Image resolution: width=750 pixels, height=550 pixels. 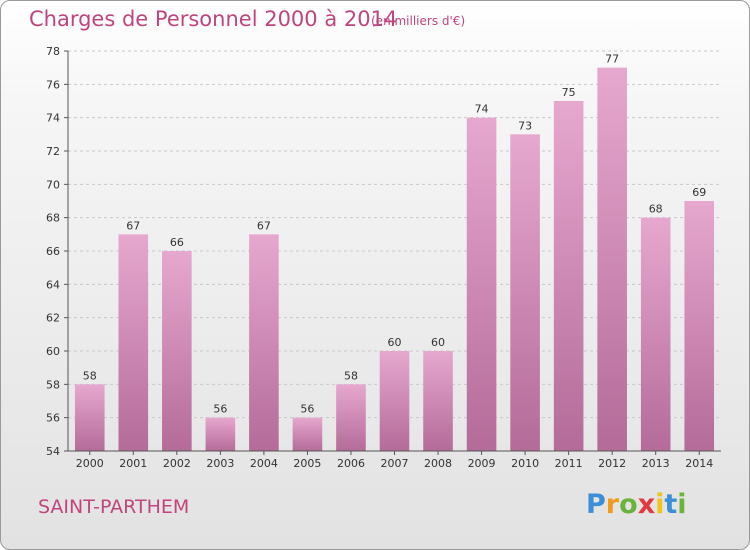 I want to click on x-tick-label-2001: 2001, so click(x=133, y=463).